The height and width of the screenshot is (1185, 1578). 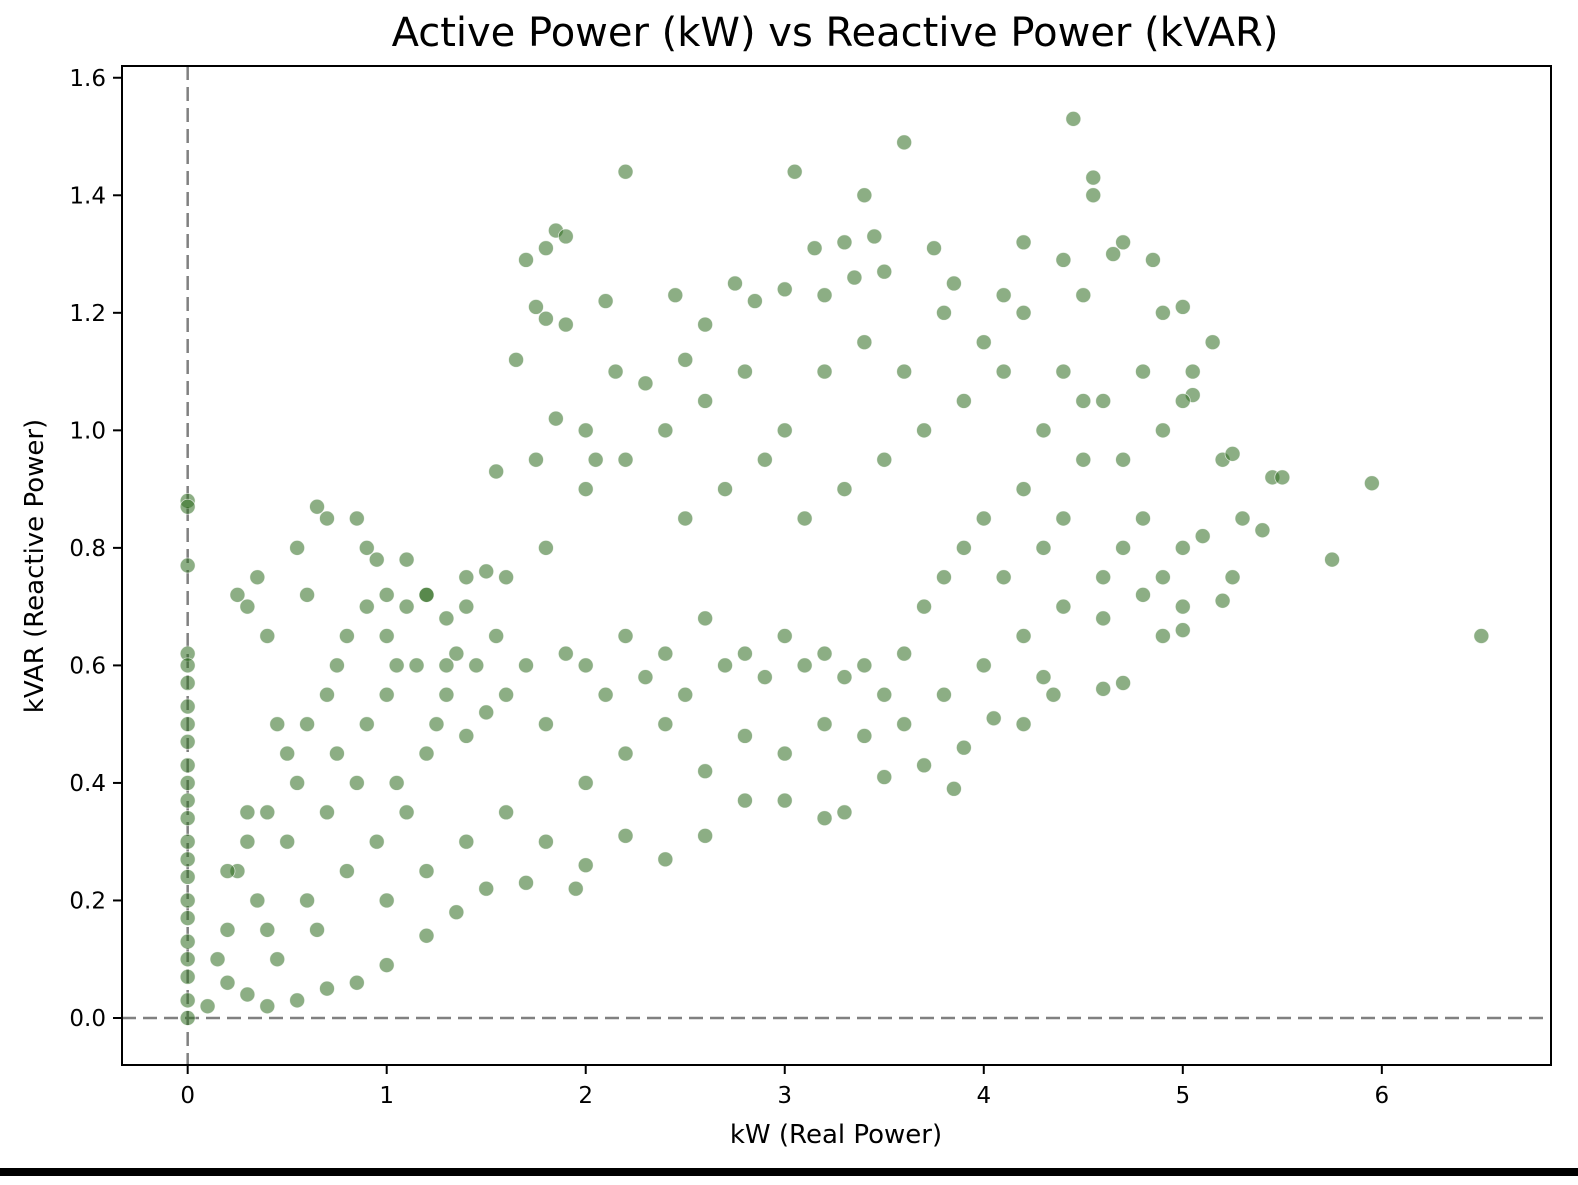 I want to click on y-tick-label: 1.6, so click(x=87, y=79).